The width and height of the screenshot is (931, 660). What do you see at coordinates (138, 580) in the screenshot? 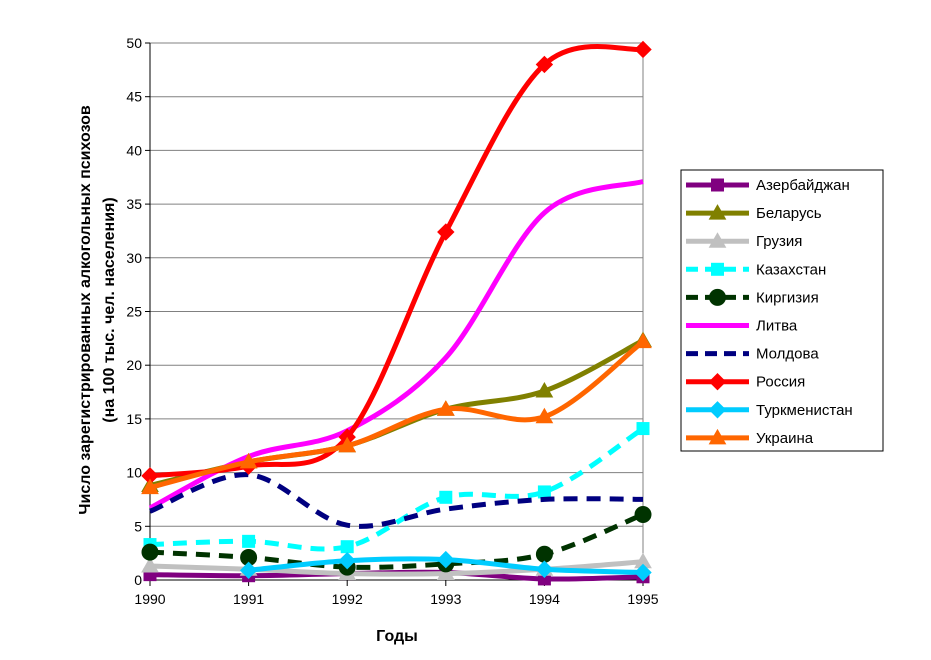
I see `y-tick-label: 0` at bounding box center [138, 580].